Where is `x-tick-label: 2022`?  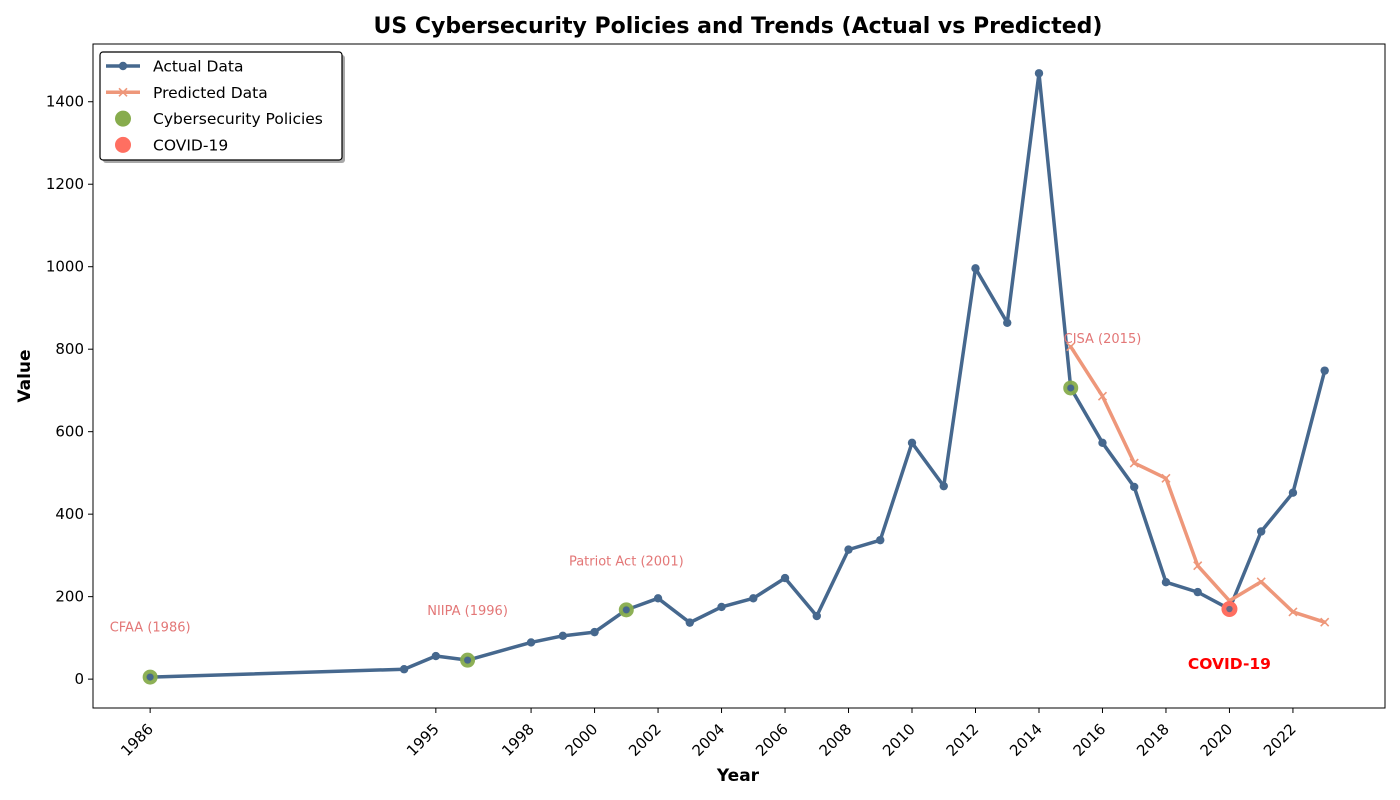
x-tick-label: 2022 is located at coordinates (1280, 740).